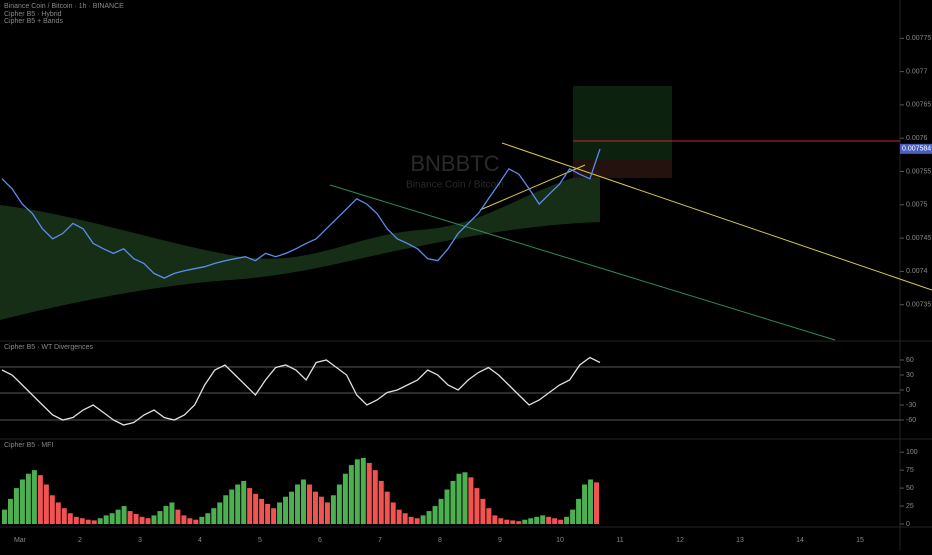 The height and width of the screenshot is (555, 932). What do you see at coordinates (20, 540) in the screenshot?
I see `time-label: Mar` at bounding box center [20, 540].